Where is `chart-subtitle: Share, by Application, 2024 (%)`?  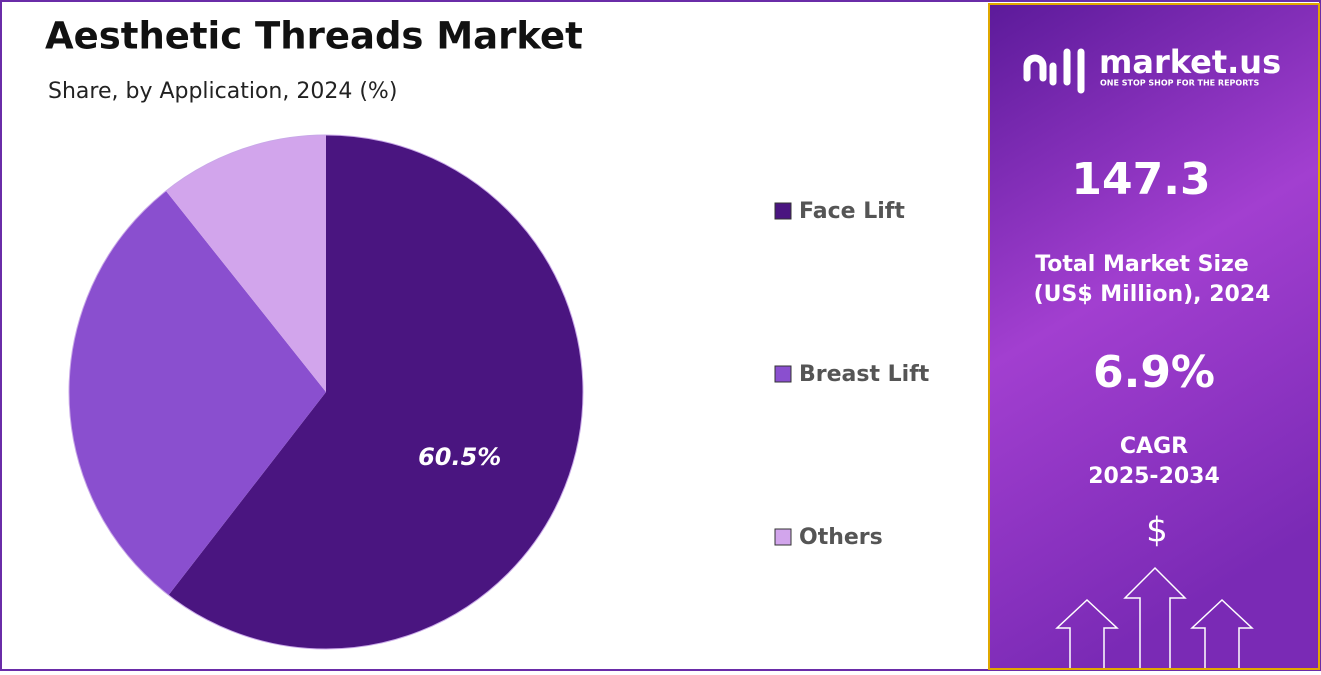 chart-subtitle: Share, by Application, 2024 (%) is located at coordinates (222, 91).